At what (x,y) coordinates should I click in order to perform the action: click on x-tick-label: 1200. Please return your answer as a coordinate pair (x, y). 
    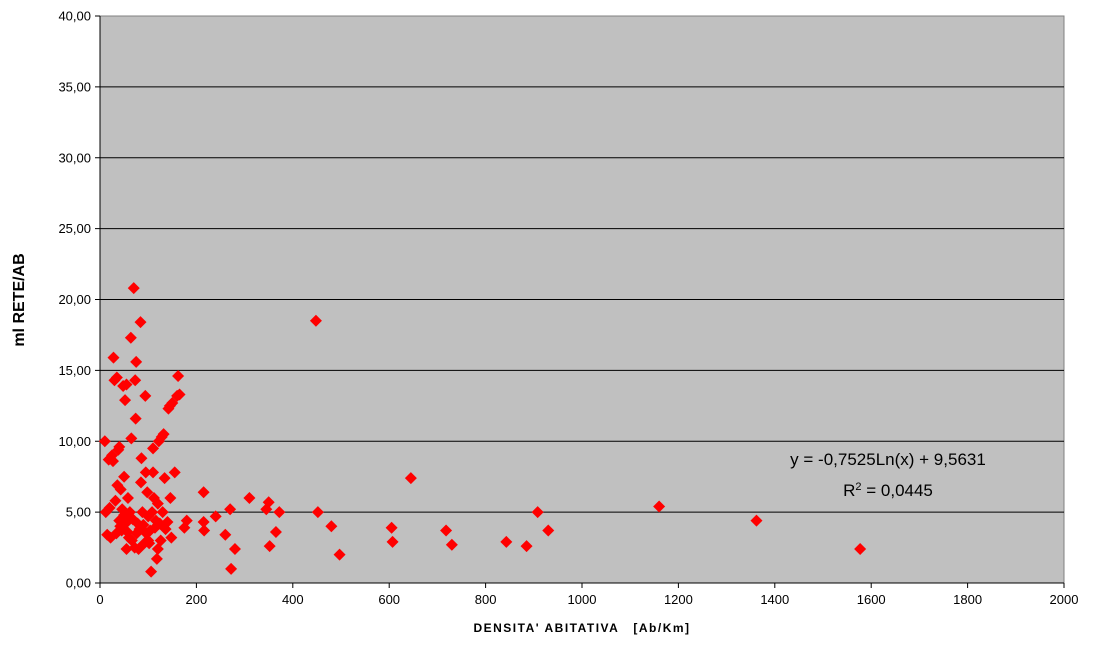
    Looking at the image, I should click on (678, 599).